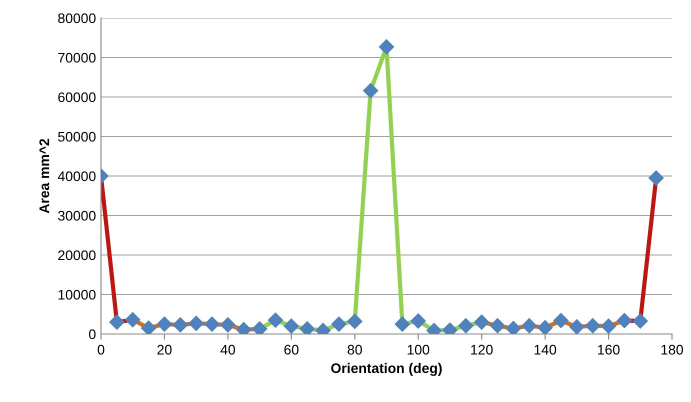  What do you see at coordinates (77, 137) in the screenshot?
I see `y-tick-label: 50000` at bounding box center [77, 137].